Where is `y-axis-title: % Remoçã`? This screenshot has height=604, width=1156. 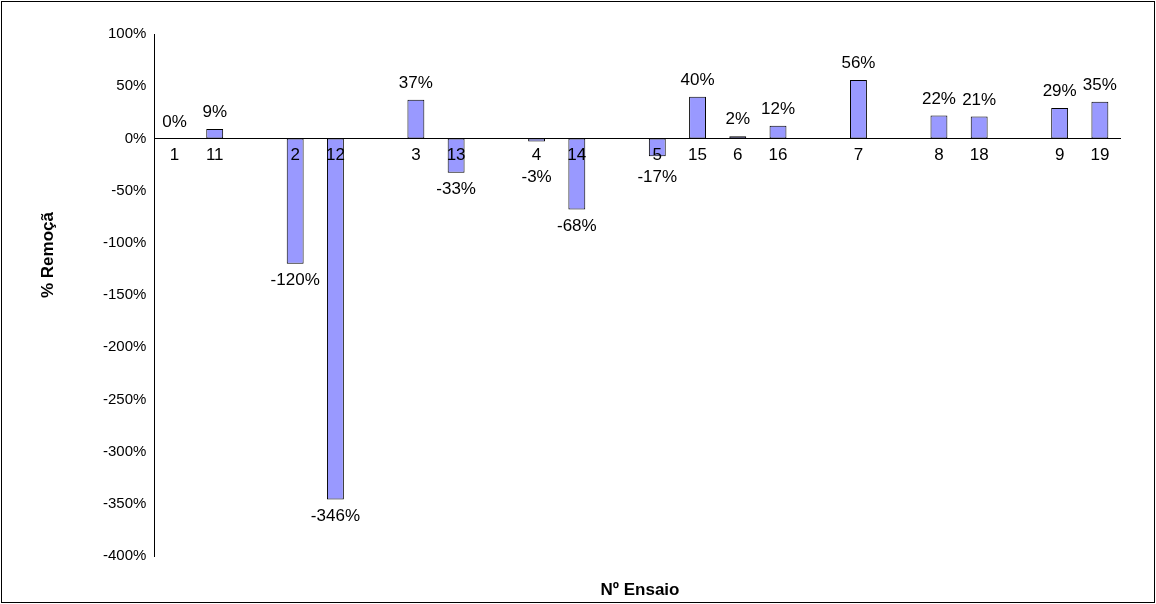 y-axis-title: % Remoçã is located at coordinates (48, 255).